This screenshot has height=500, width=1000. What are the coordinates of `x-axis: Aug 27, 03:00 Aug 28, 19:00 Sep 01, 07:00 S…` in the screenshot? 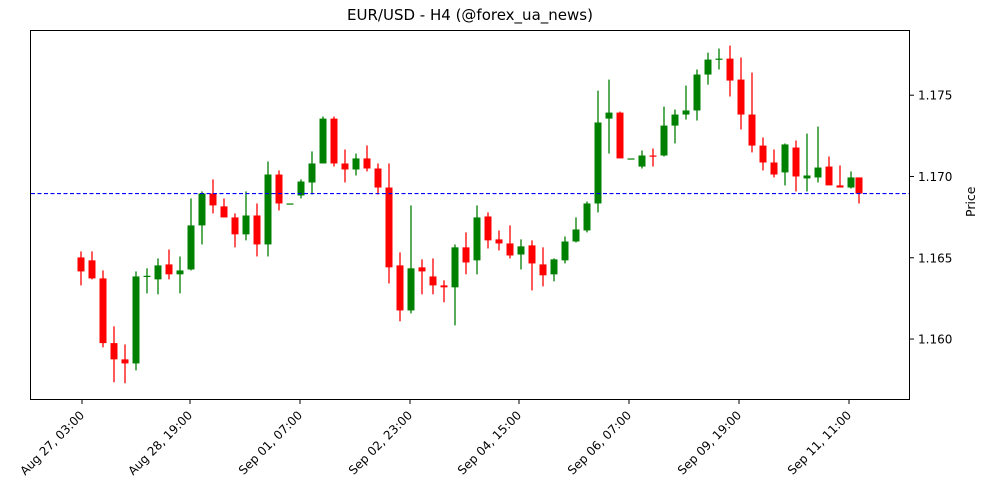 It's located at (435, 439).